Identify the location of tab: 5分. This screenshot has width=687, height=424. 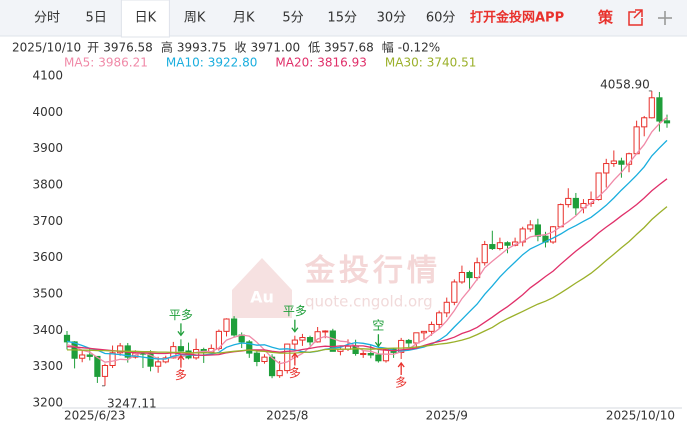
(292, 18).